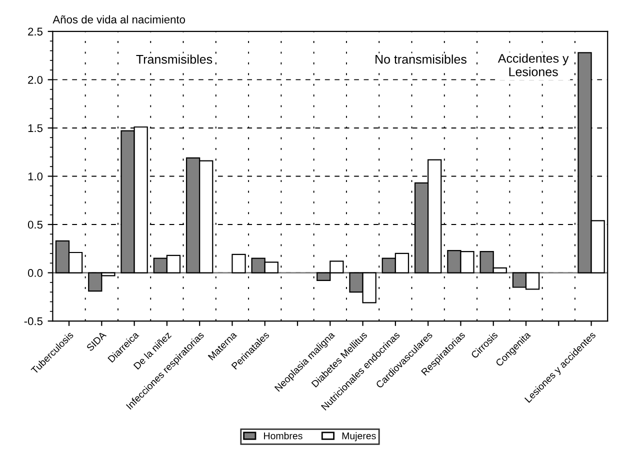 This screenshot has height=449, width=620. I want to click on y-axis-title: Años de vida al nacimiento, so click(119, 19).